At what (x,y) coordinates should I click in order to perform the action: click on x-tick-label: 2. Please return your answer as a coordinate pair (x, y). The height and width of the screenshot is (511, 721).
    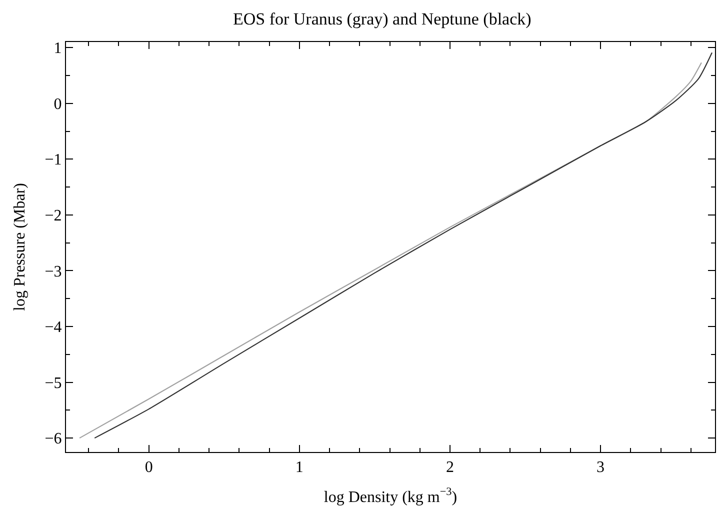
    Looking at the image, I should click on (450, 467).